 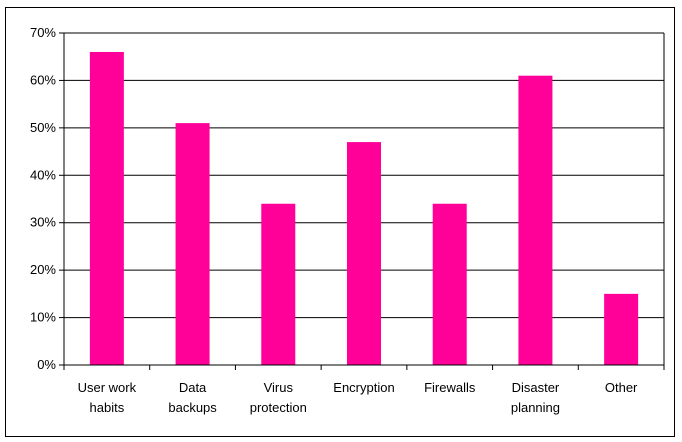 I want to click on x-tick-label-line: Data, so click(x=193, y=387).